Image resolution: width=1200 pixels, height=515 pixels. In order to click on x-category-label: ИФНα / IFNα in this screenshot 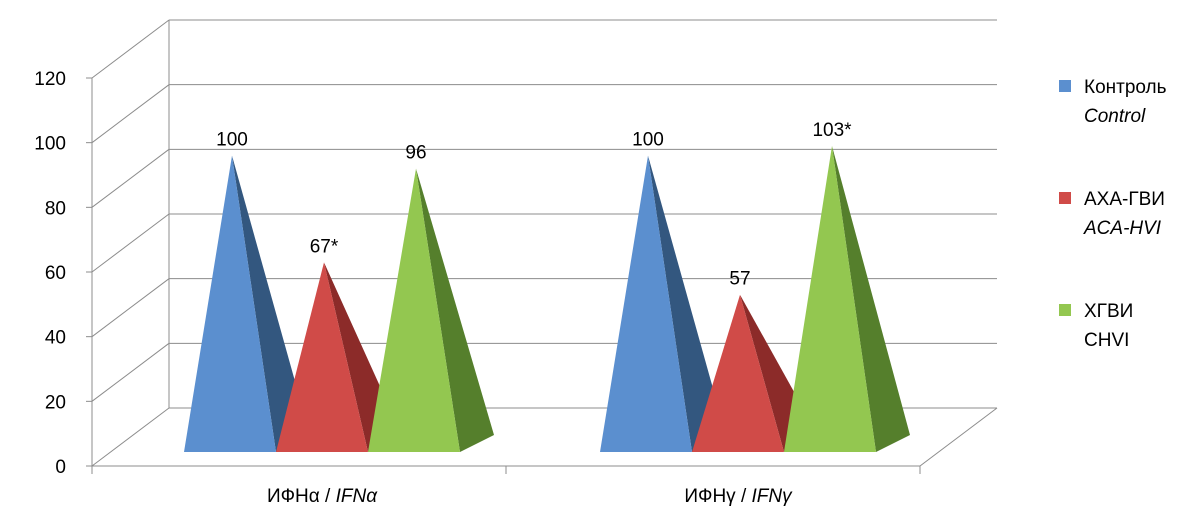, I will do `click(322, 496)`.